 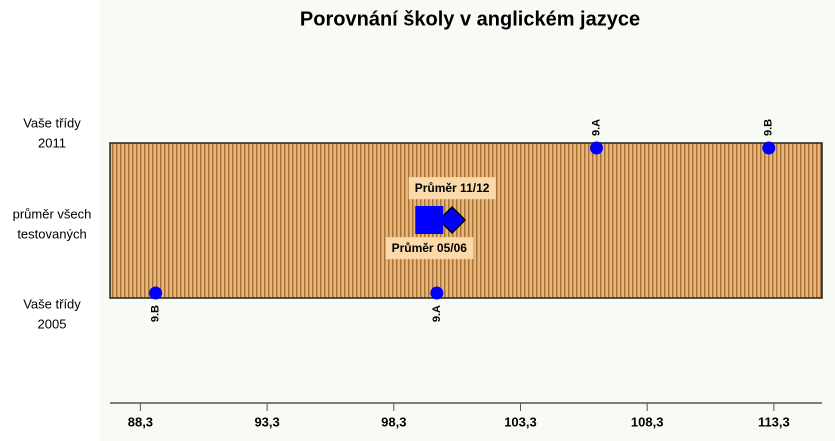 What do you see at coordinates (470, 19) in the screenshot?
I see `chart-title: Porovnání školy v anglickém jazyce` at bounding box center [470, 19].